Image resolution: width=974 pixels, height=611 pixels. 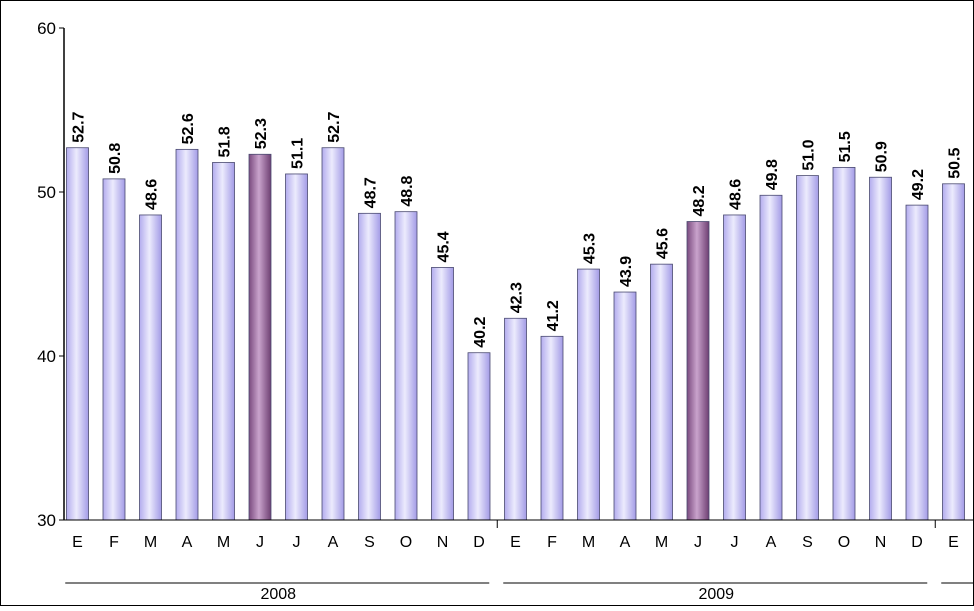 What do you see at coordinates (517, 297) in the screenshot?
I see `data-label: 42.3` at bounding box center [517, 297].